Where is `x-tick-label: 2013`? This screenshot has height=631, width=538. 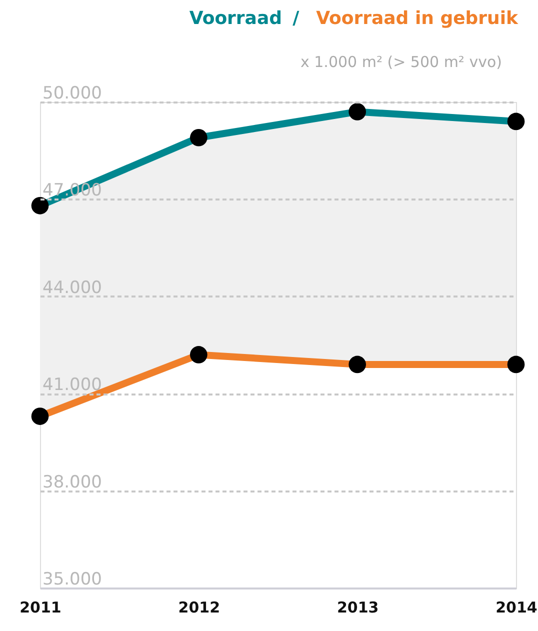 x-tick-label: 2013 is located at coordinates (357, 607).